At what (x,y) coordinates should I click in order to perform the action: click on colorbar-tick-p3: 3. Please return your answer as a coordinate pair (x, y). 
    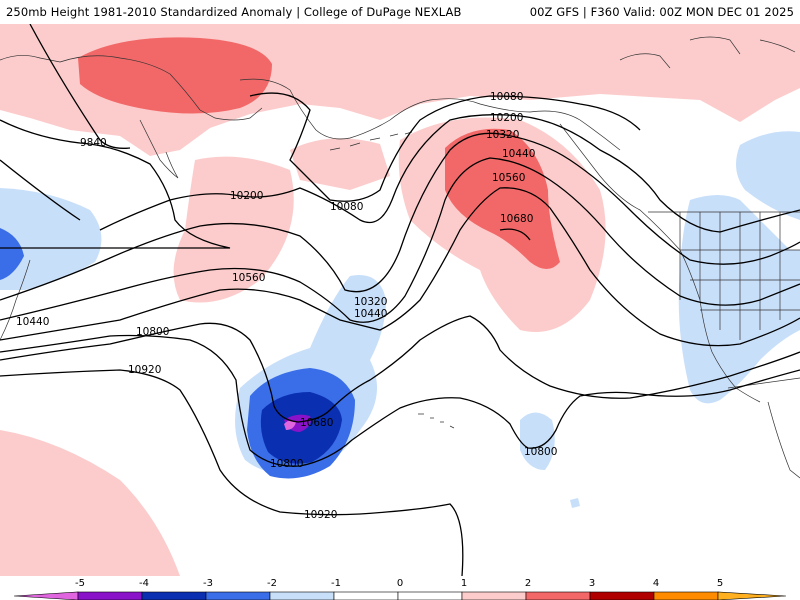
    Looking at the image, I should click on (592, 583).